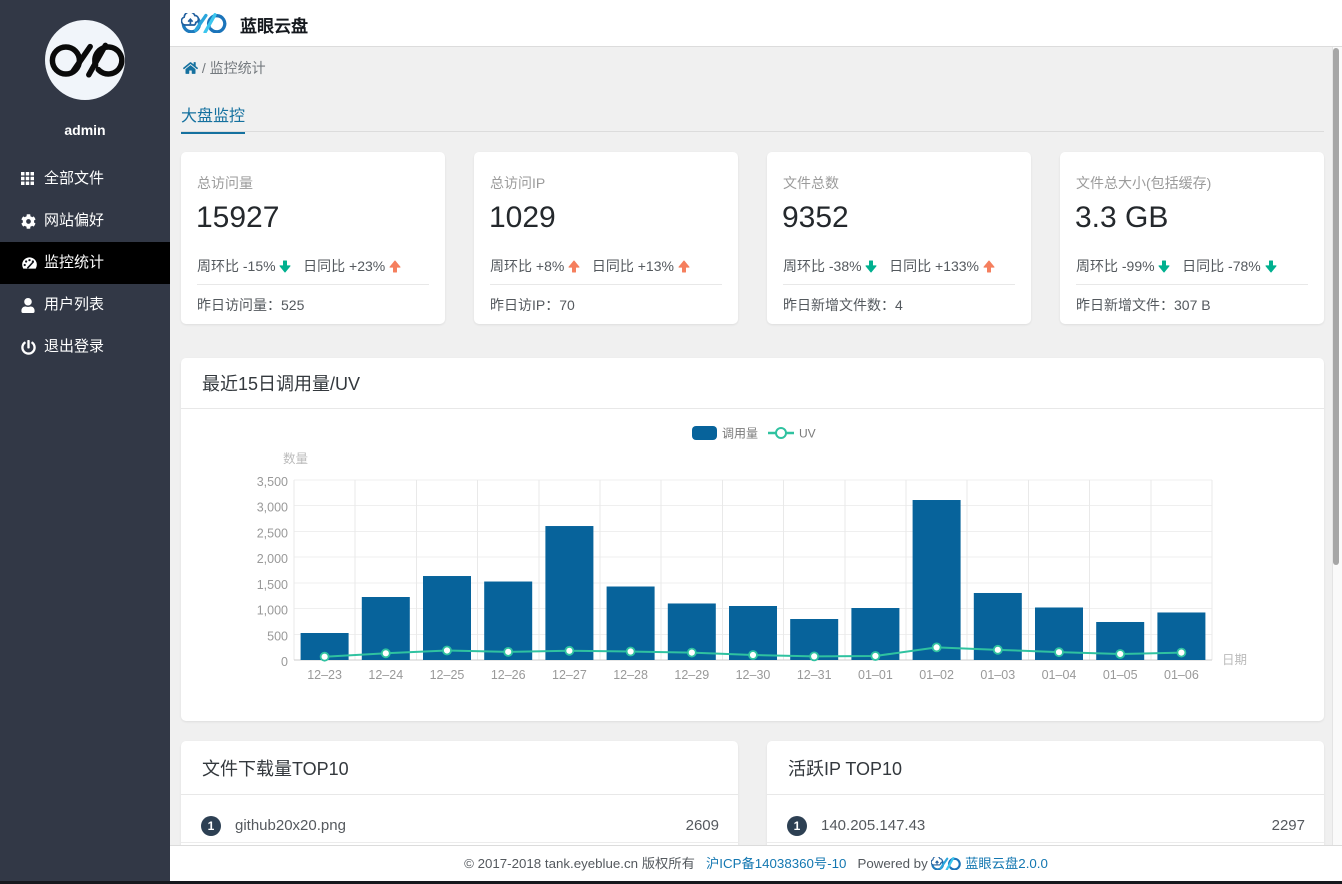 The height and width of the screenshot is (884, 1342). What do you see at coordinates (385, 675) in the screenshot?
I see `svg-text: 12–24` at bounding box center [385, 675].